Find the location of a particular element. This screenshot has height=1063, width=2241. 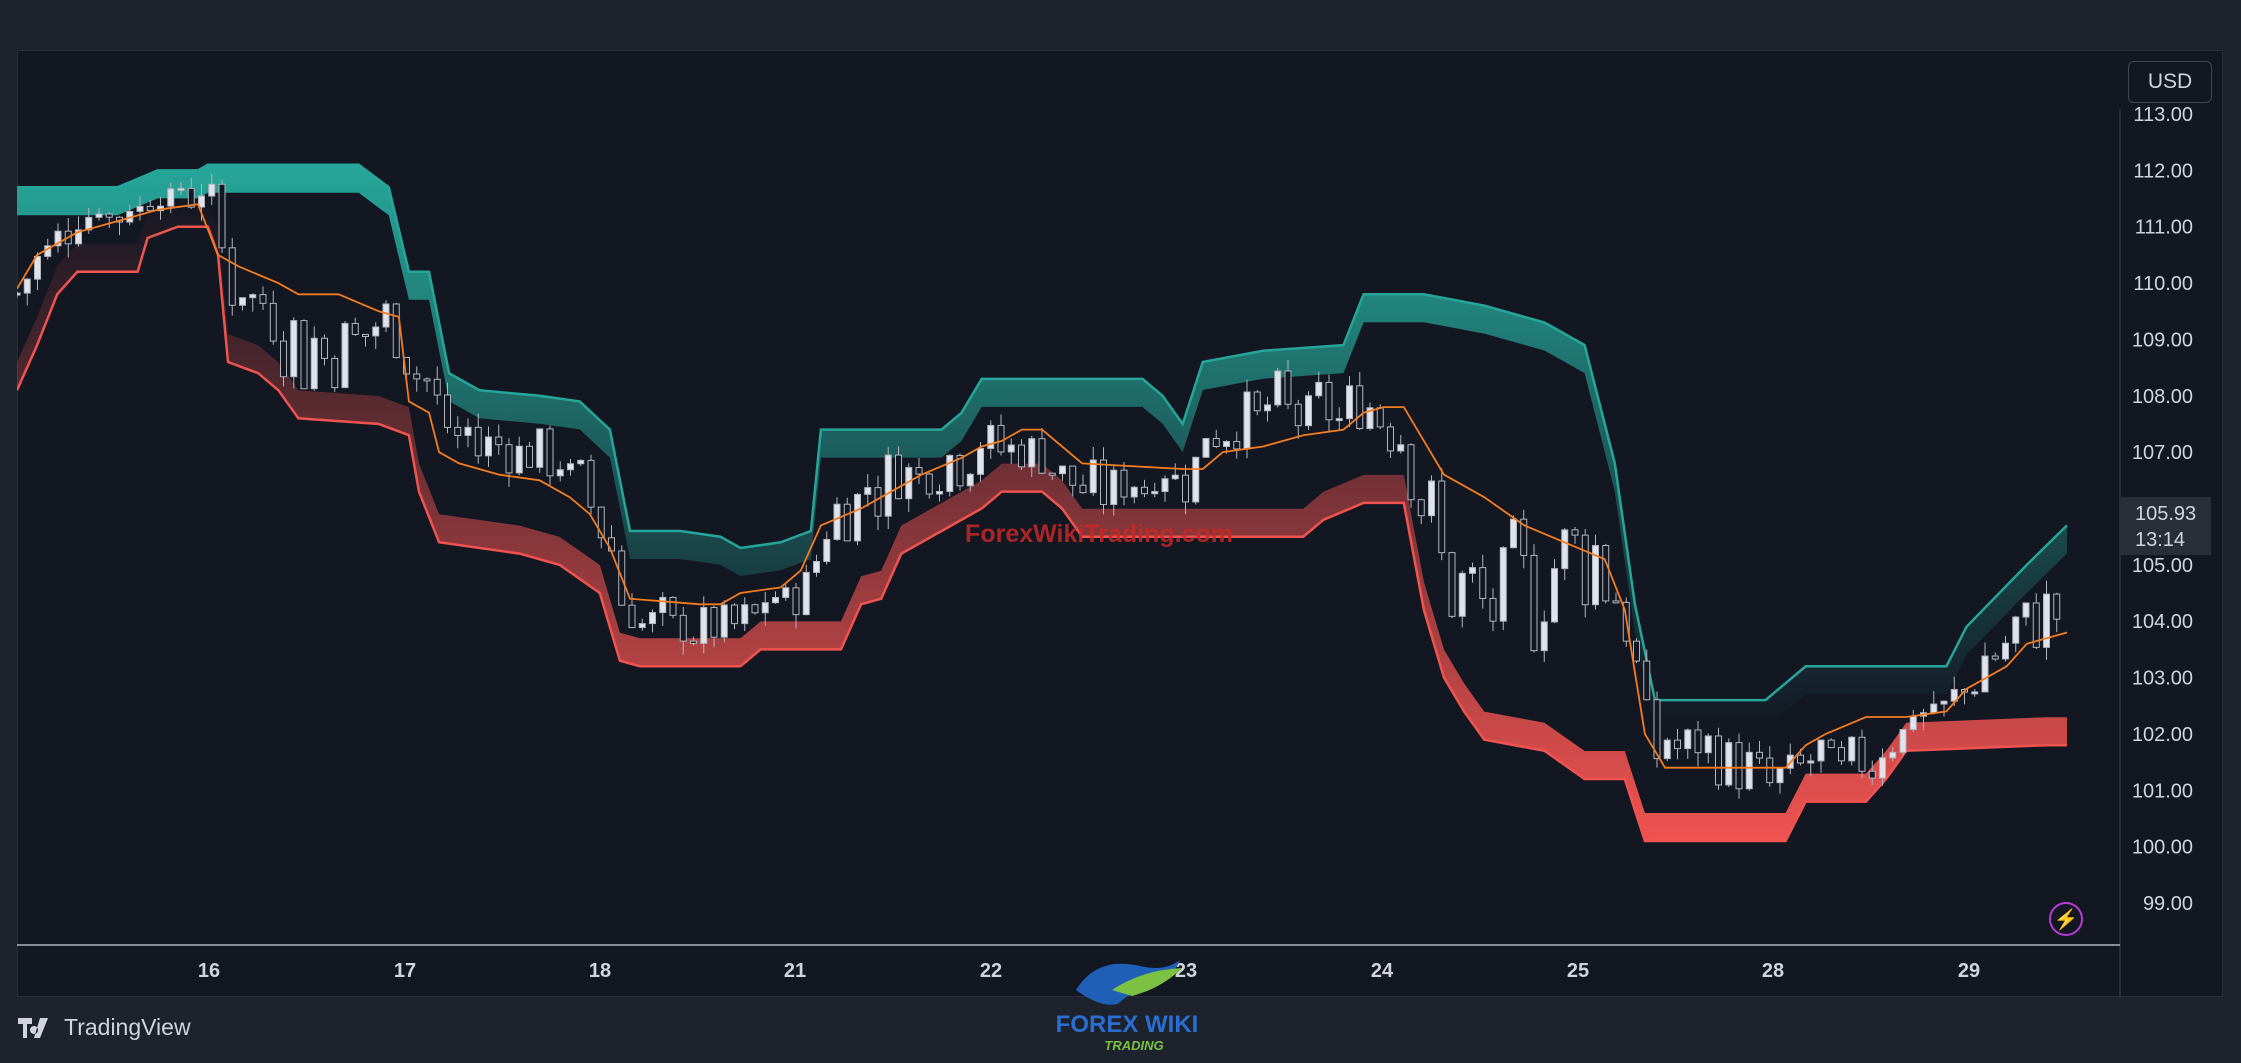

currency-button: USD is located at coordinates (2170, 82).